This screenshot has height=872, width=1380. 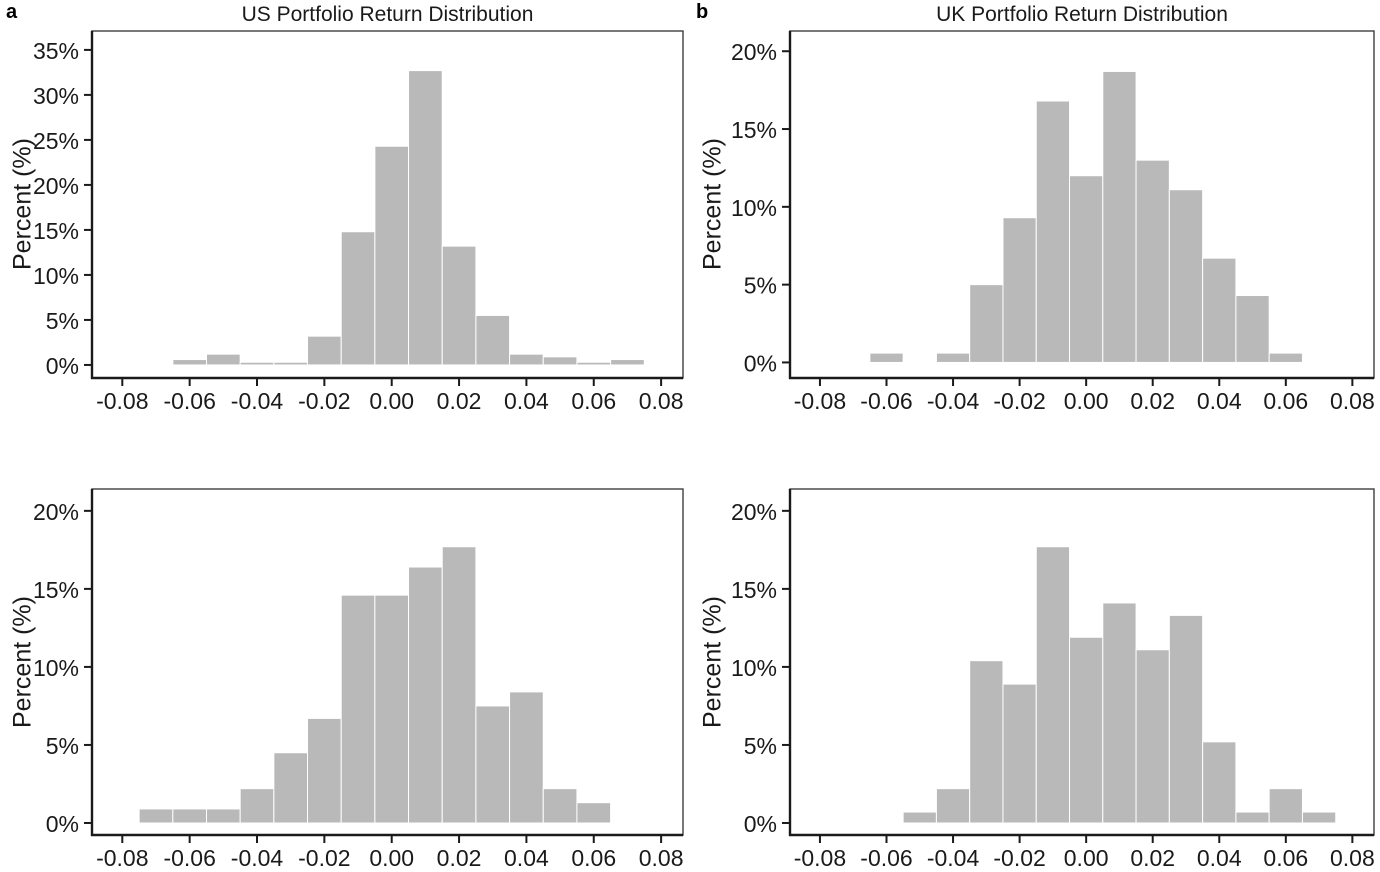 What do you see at coordinates (56, 96) in the screenshot?
I see `y-tick-label: 30%` at bounding box center [56, 96].